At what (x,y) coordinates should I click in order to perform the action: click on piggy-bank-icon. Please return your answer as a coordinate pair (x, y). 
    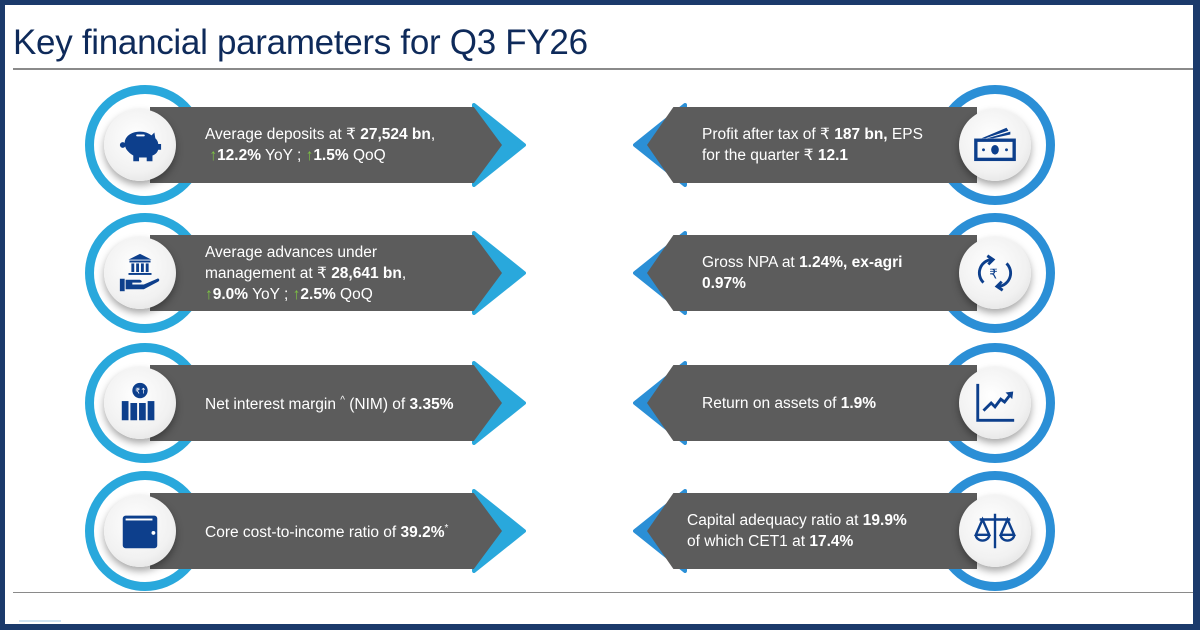
    Looking at the image, I should click on (140, 145).